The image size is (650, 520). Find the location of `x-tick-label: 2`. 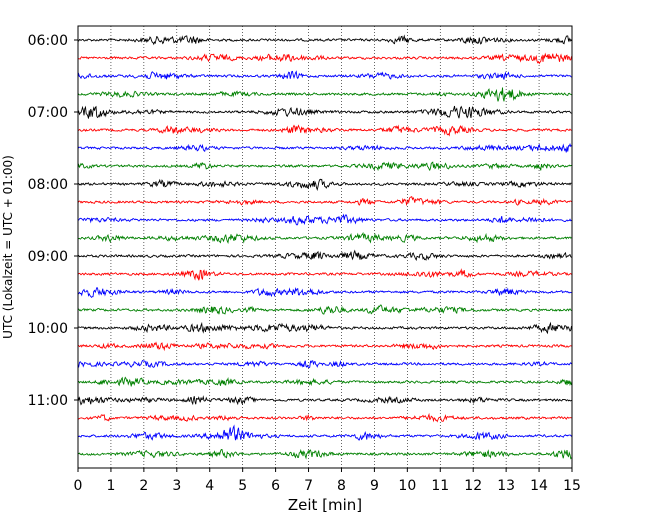

x-tick-label: 2 is located at coordinates (143, 486).